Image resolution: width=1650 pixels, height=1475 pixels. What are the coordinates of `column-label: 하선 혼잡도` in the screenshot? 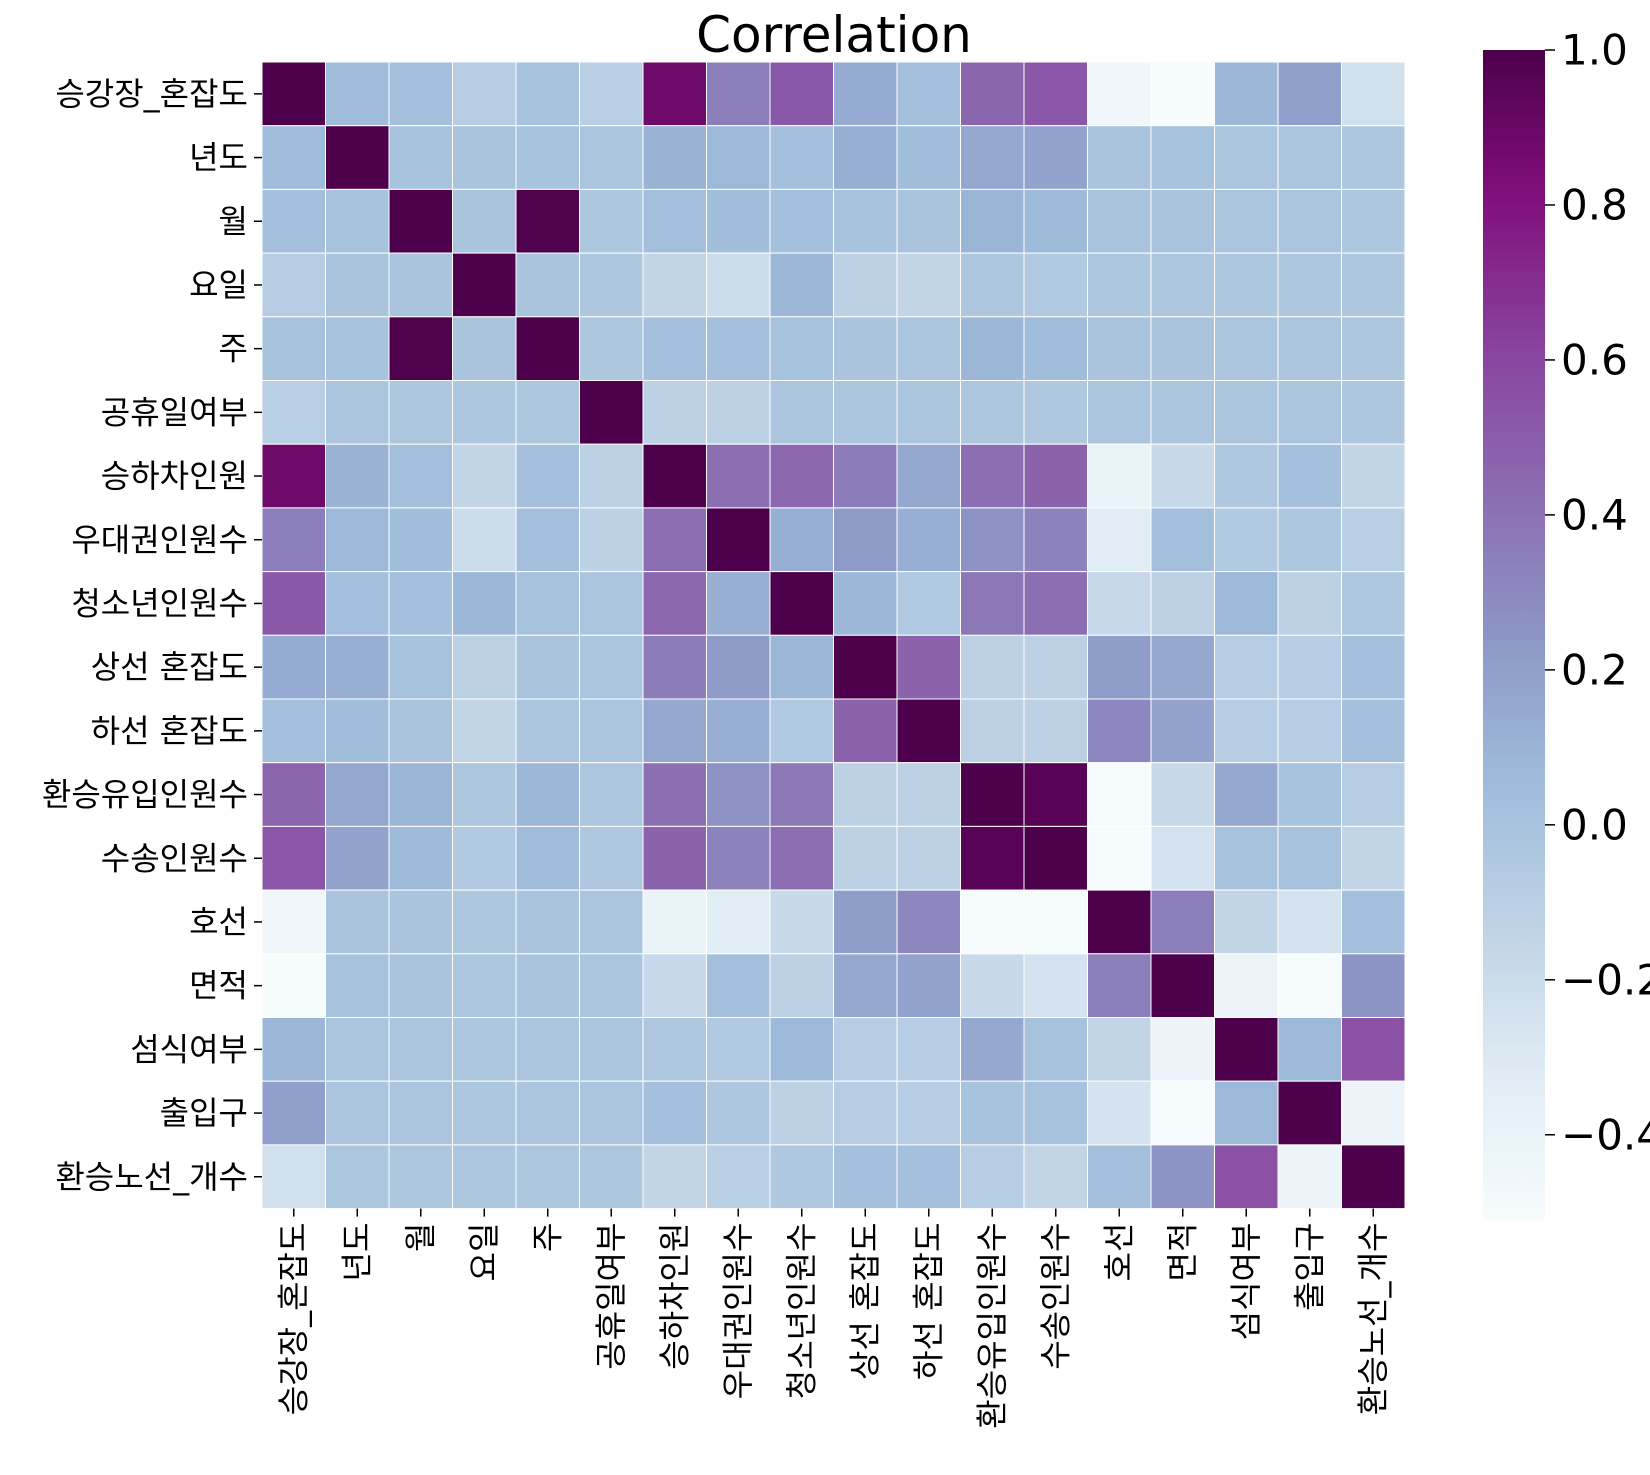 It's located at (929, 1301).